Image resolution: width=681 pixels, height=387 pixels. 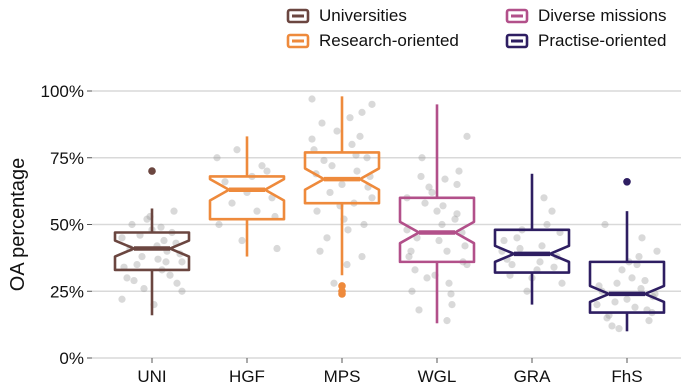 I want to click on legend-item-research-oriented: Research-oriented, so click(x=372, y=41).